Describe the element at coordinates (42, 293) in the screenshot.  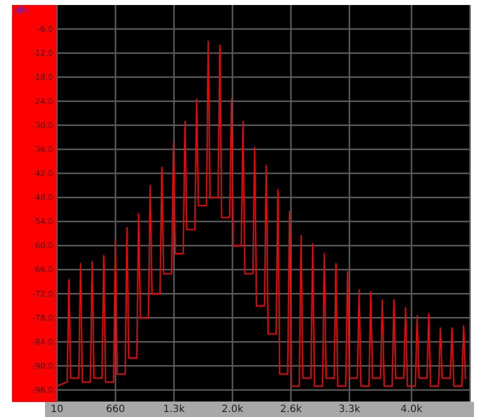
I see `y-tick-label: -72.0` at that location.